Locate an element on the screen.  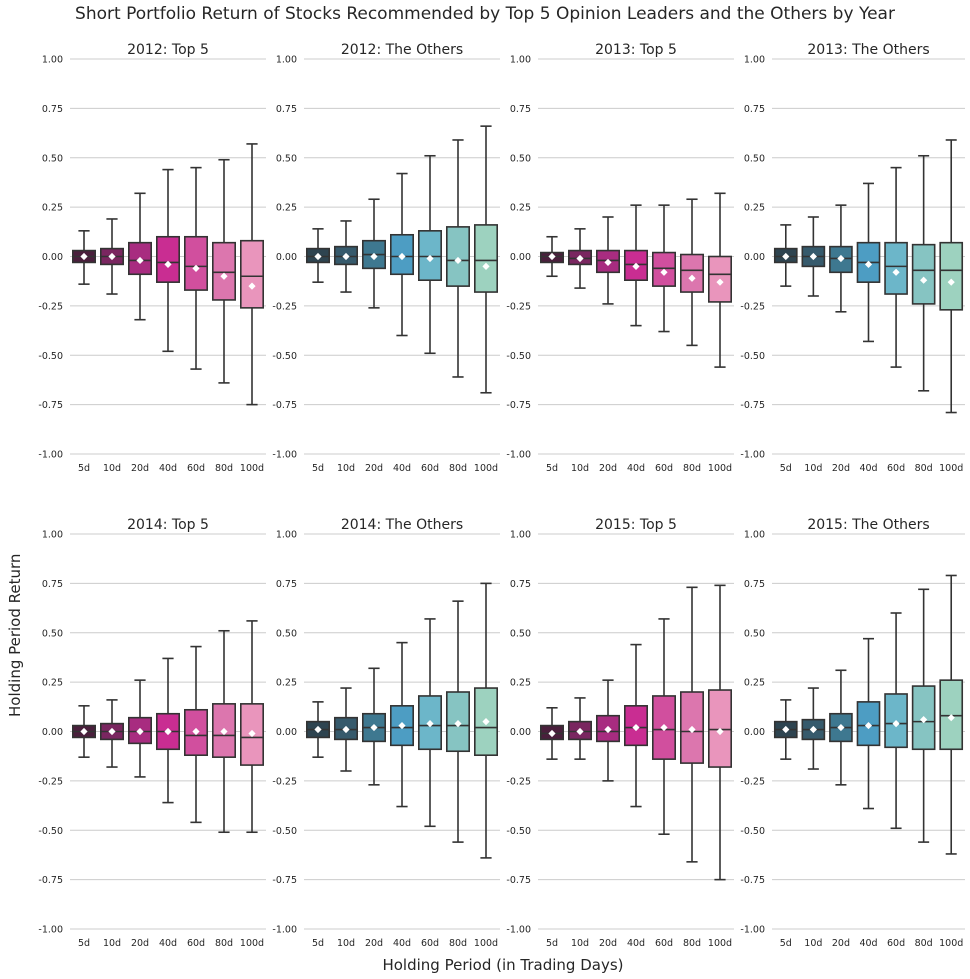
panel-title: 2012: Top 5 is located at coordinates (168, 50).